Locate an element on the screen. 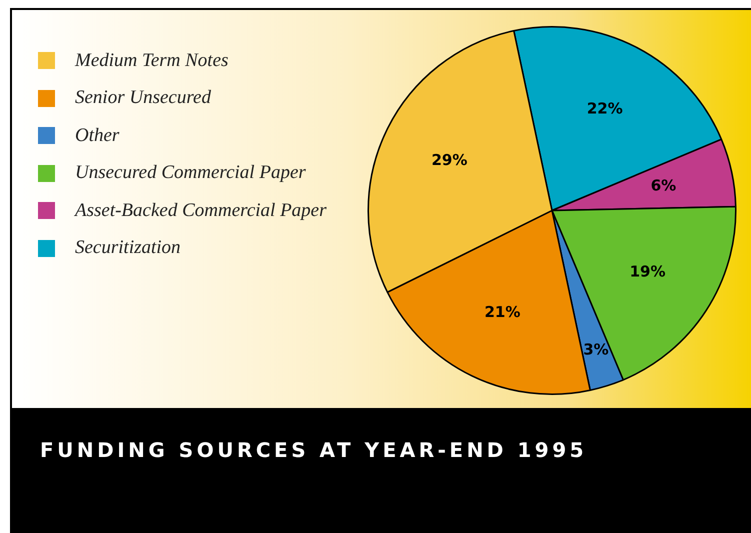 This screenshot has width=751, height=533. data-label: 29% is located at coordinates (449, 159).